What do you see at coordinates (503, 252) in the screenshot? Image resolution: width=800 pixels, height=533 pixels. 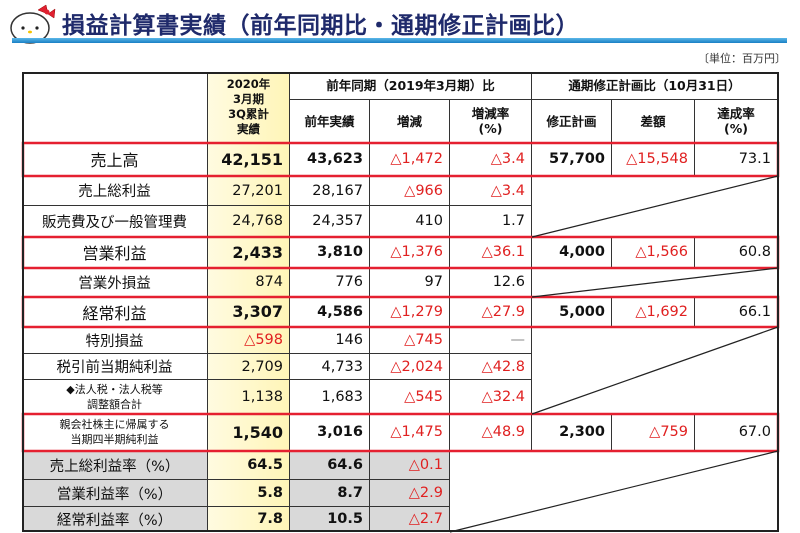 I see `row-value-text: △36.1` at bounding box center [503, 252].